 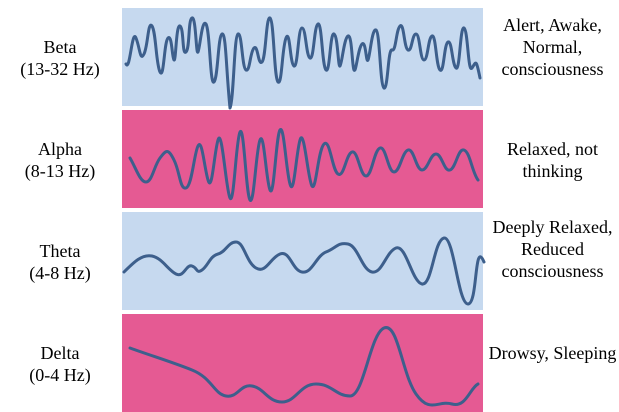 What do you see at coordinates (60, 375) in the screenshot?
I see `band-range: (0-4 Hz)` at bounding box center [60, 375].